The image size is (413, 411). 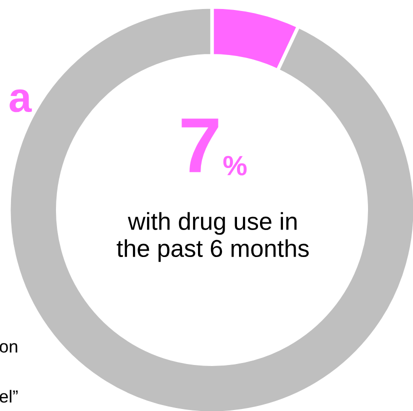 I want to click on text: with drug use in the past 6 months, so click(x=212, y=237).